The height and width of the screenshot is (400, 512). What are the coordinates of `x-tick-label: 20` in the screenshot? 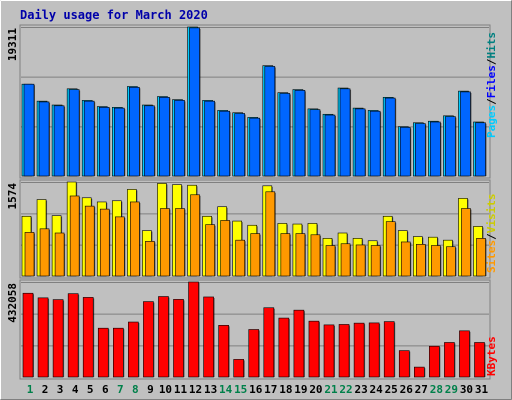 It's located at (315, 389).